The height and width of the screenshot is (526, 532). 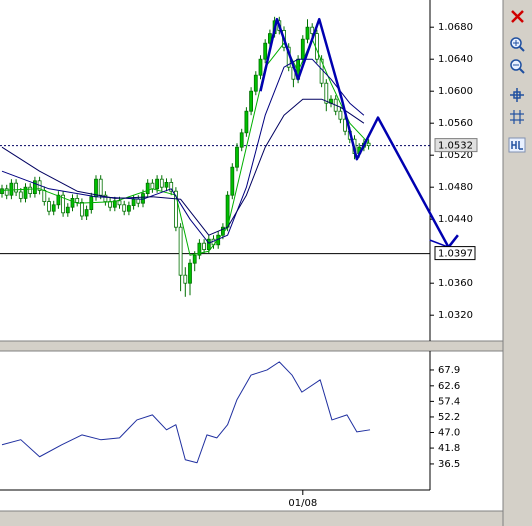 What do you see at coordinates (449, 464) in the screenshot?
I see `y-tick-label: 36.5` at bounding box center [449, 464].